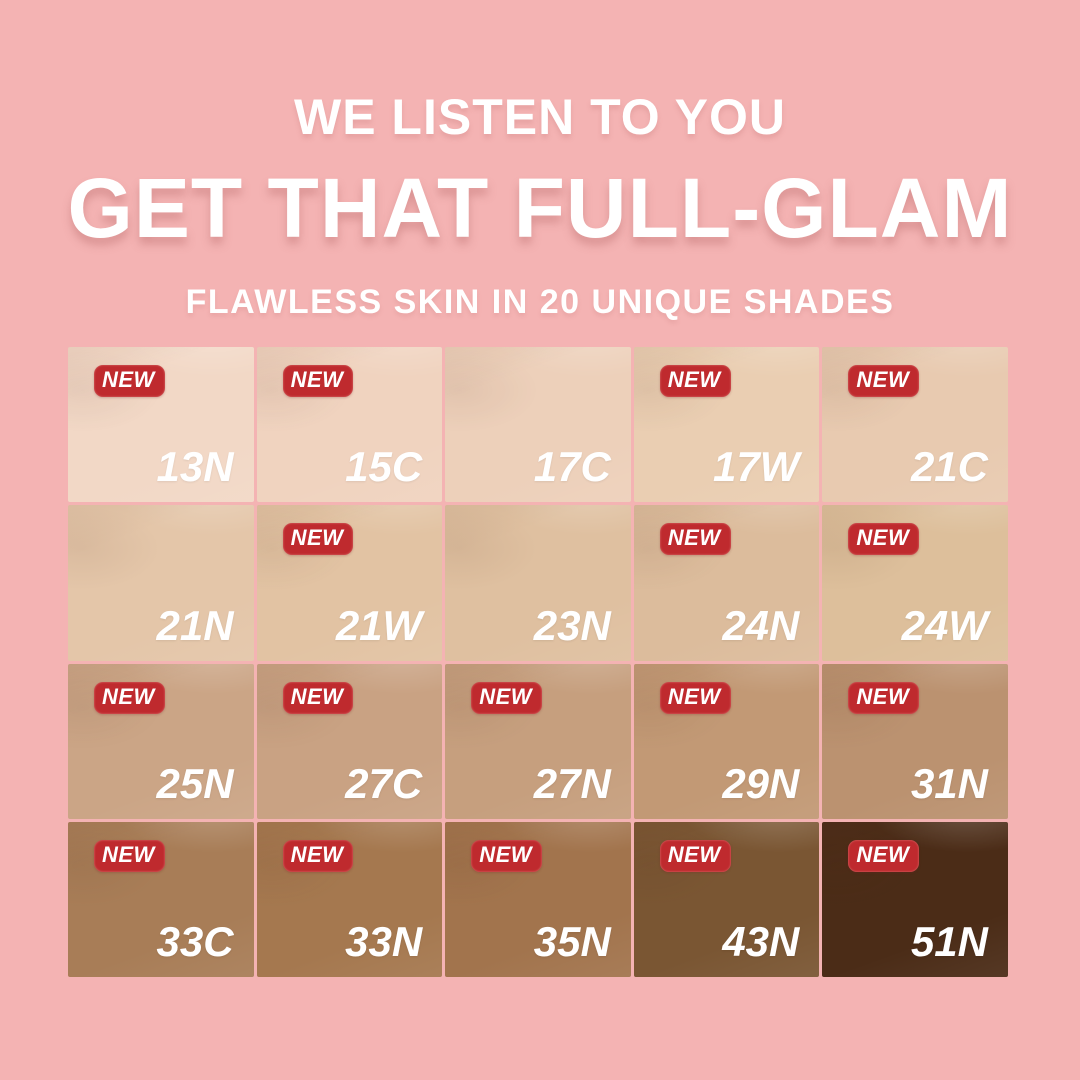 This screenshot has height=1080, width=1080. Describe the element at coordinates (572, 467) in the screenshot. I see `shade-label: 17C` at that location.